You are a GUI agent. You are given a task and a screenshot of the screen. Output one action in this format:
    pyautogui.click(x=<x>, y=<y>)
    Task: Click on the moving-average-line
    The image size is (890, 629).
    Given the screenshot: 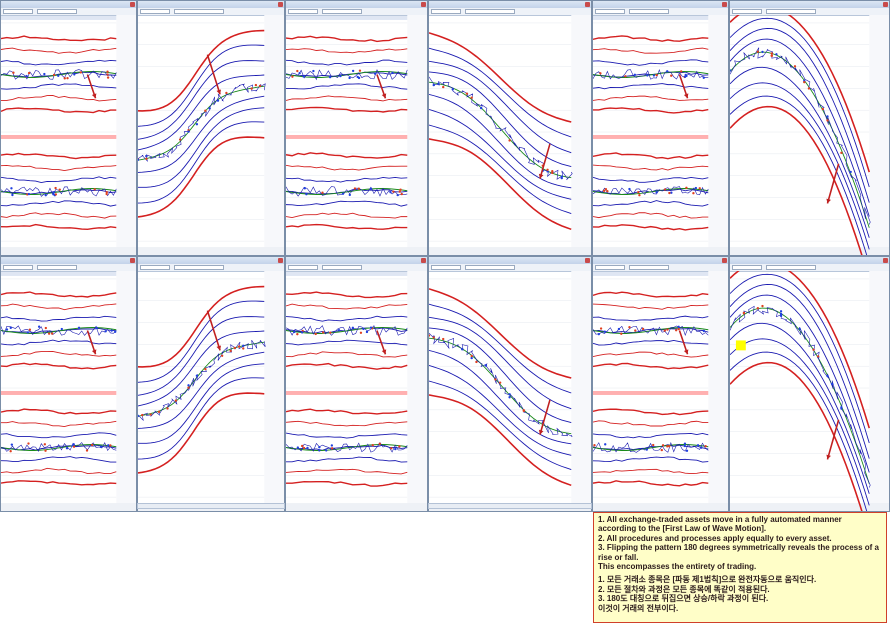 What is the action you would take?
    pyautogui.click(x=59, y=191)
    